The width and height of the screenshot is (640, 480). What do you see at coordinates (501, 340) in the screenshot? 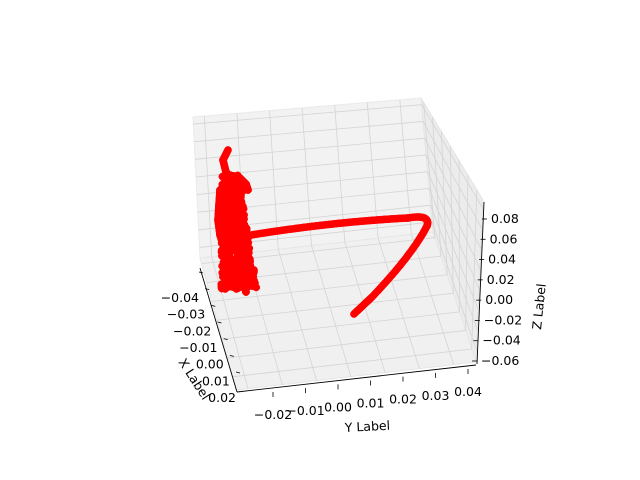
I see `z-tick-label: −0.04` at bounding box center [501, 340].